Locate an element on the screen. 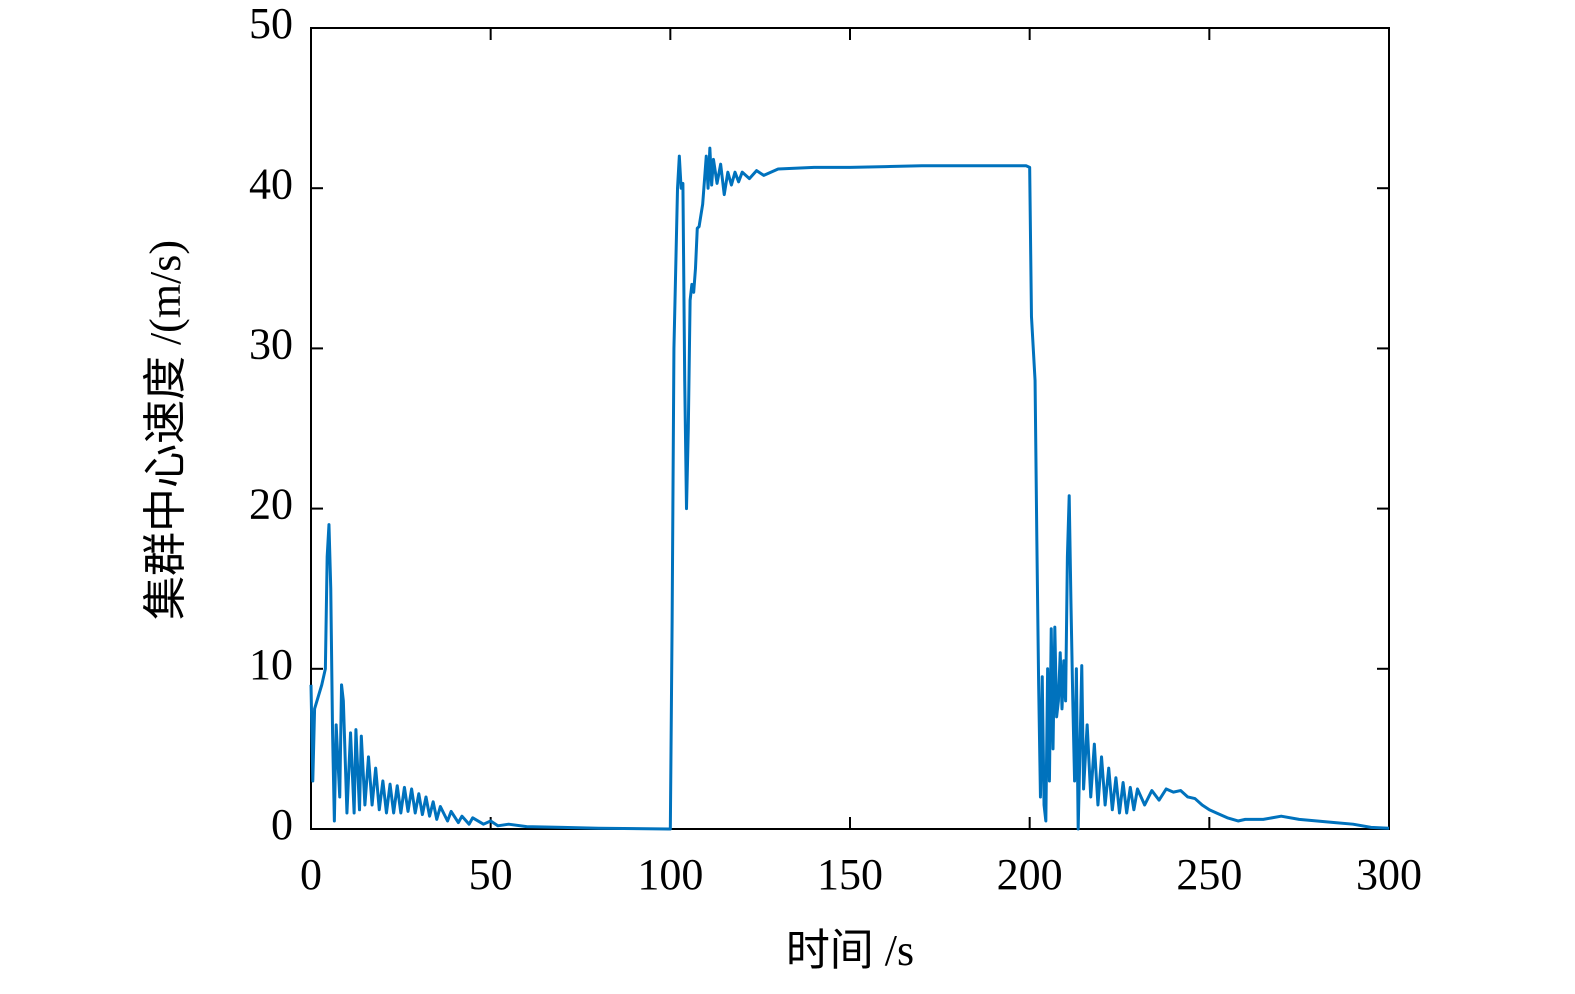 Image resolution: width=1575 pixels, height=994 pixels. x-tick-label: 100 is located at coordinates (670, 874).